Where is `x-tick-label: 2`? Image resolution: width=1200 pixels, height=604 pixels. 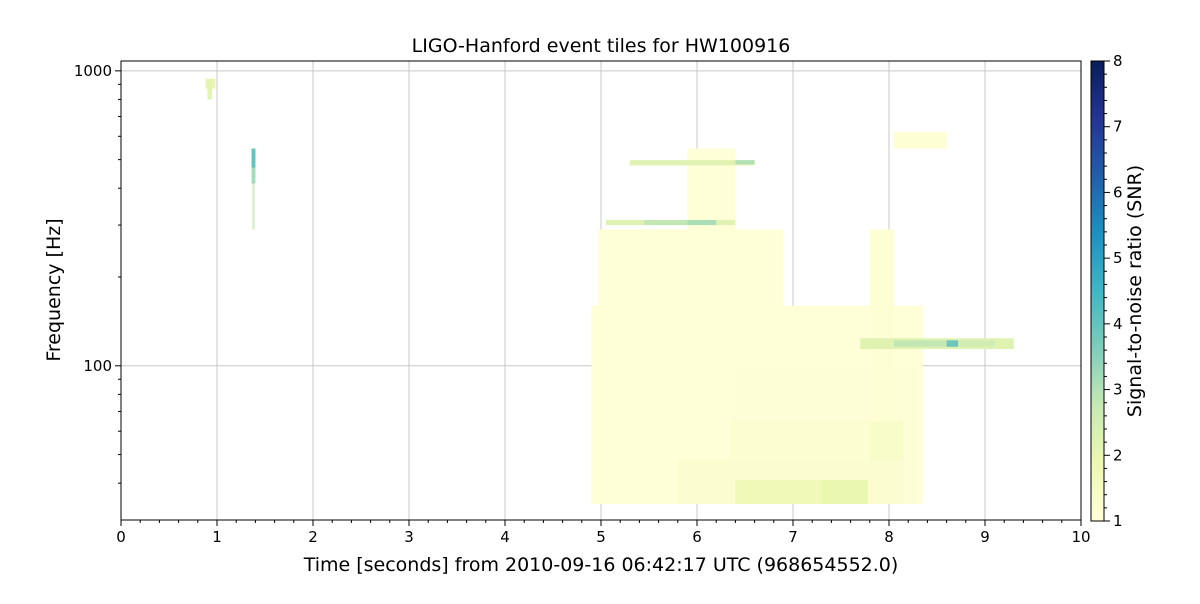
x-tick-label: 2 is located at coordinates (313, 537).